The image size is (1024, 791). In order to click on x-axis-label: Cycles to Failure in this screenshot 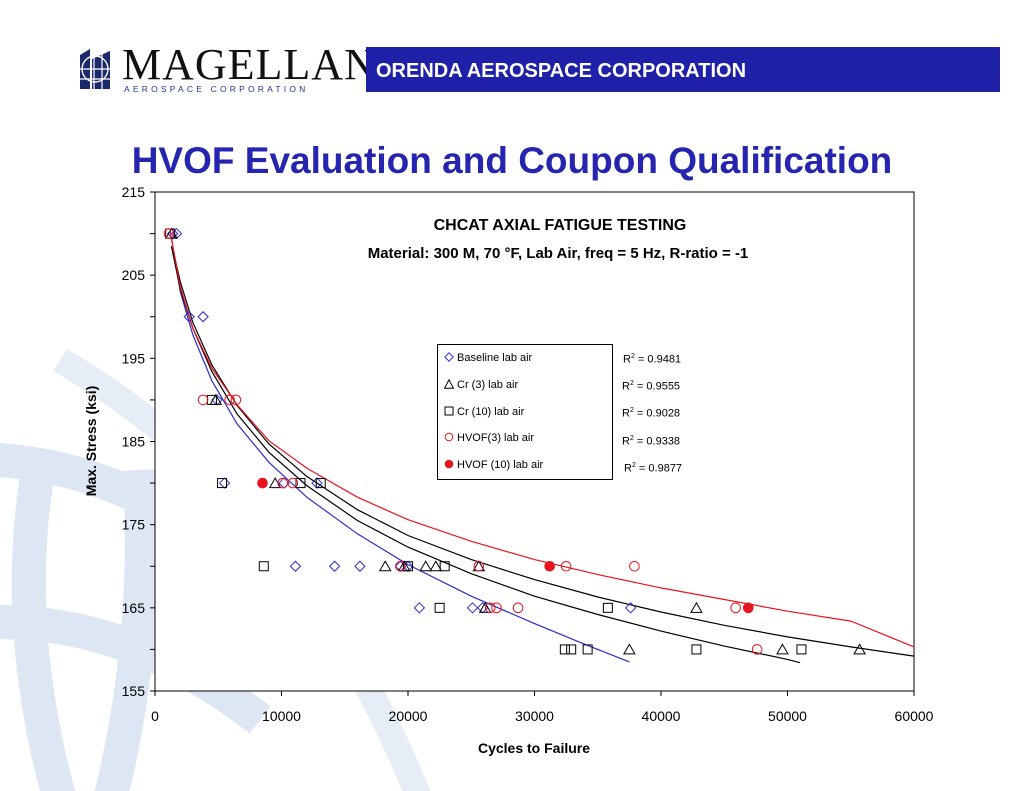, I will do `click(534, 748)`.